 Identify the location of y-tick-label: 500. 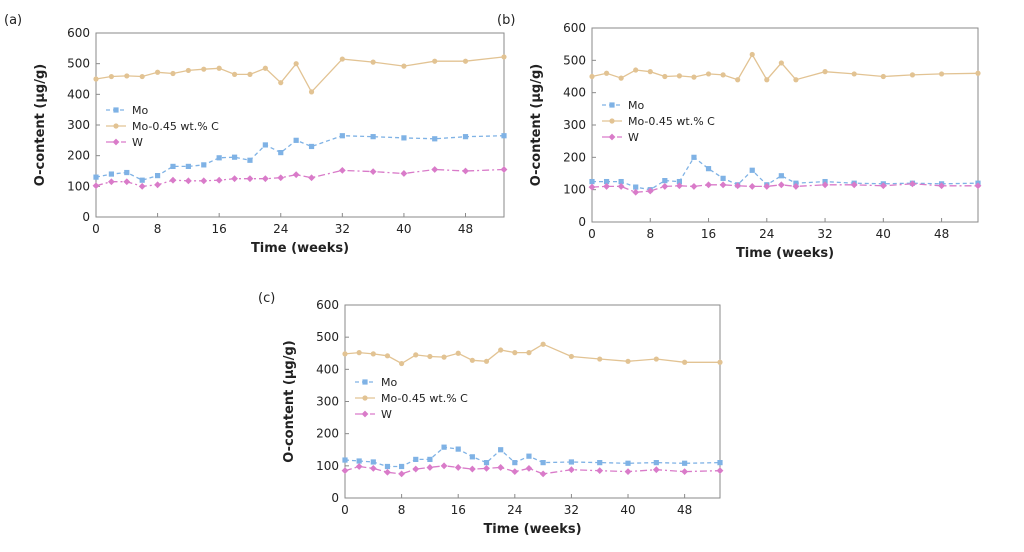
(574, 60).